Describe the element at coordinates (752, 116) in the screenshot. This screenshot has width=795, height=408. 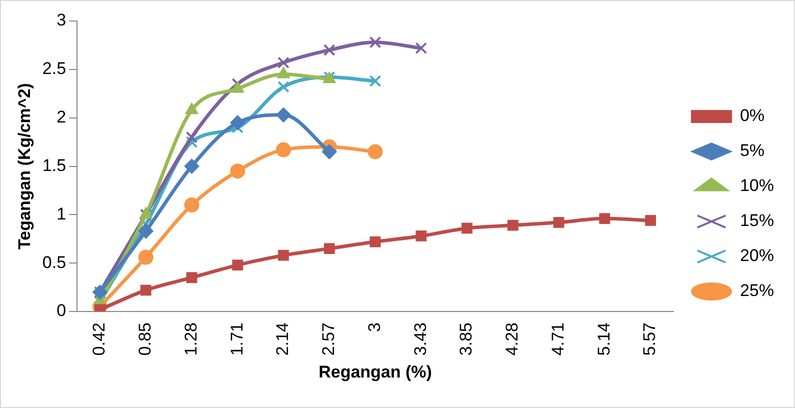
I see `legend-label: 0%` at that location.